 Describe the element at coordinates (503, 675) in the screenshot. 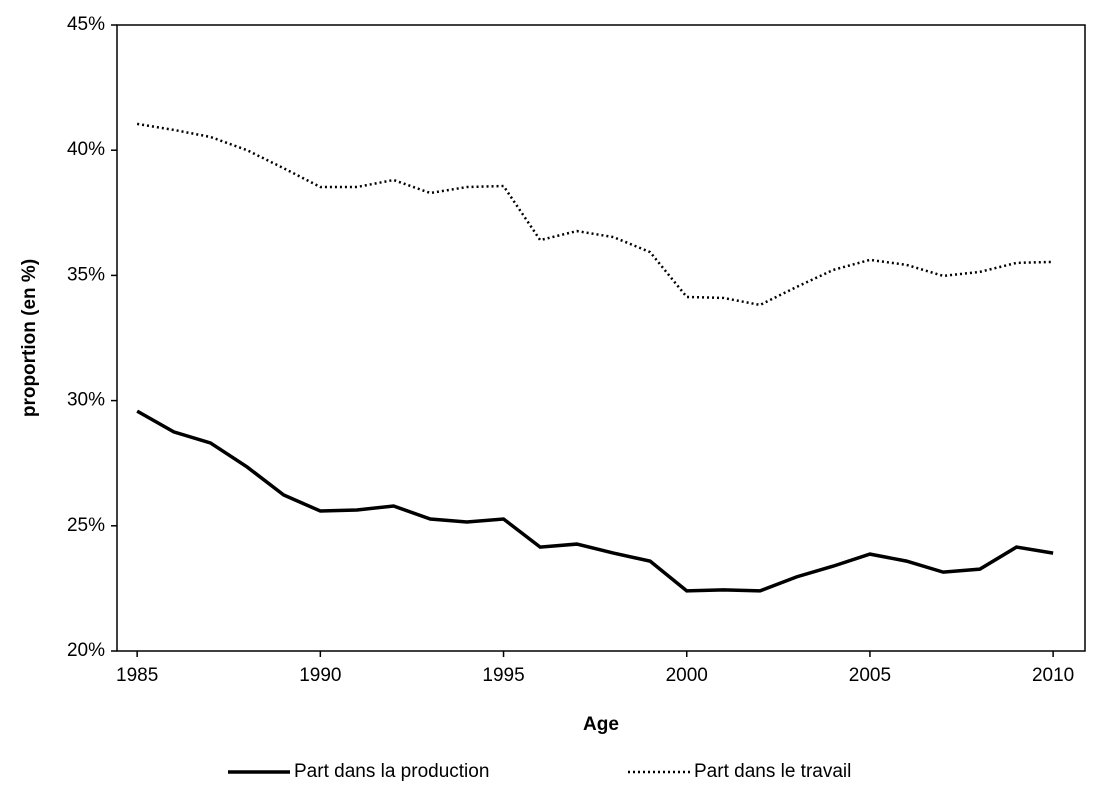

I see `x-tick-label: 1995` at that location.